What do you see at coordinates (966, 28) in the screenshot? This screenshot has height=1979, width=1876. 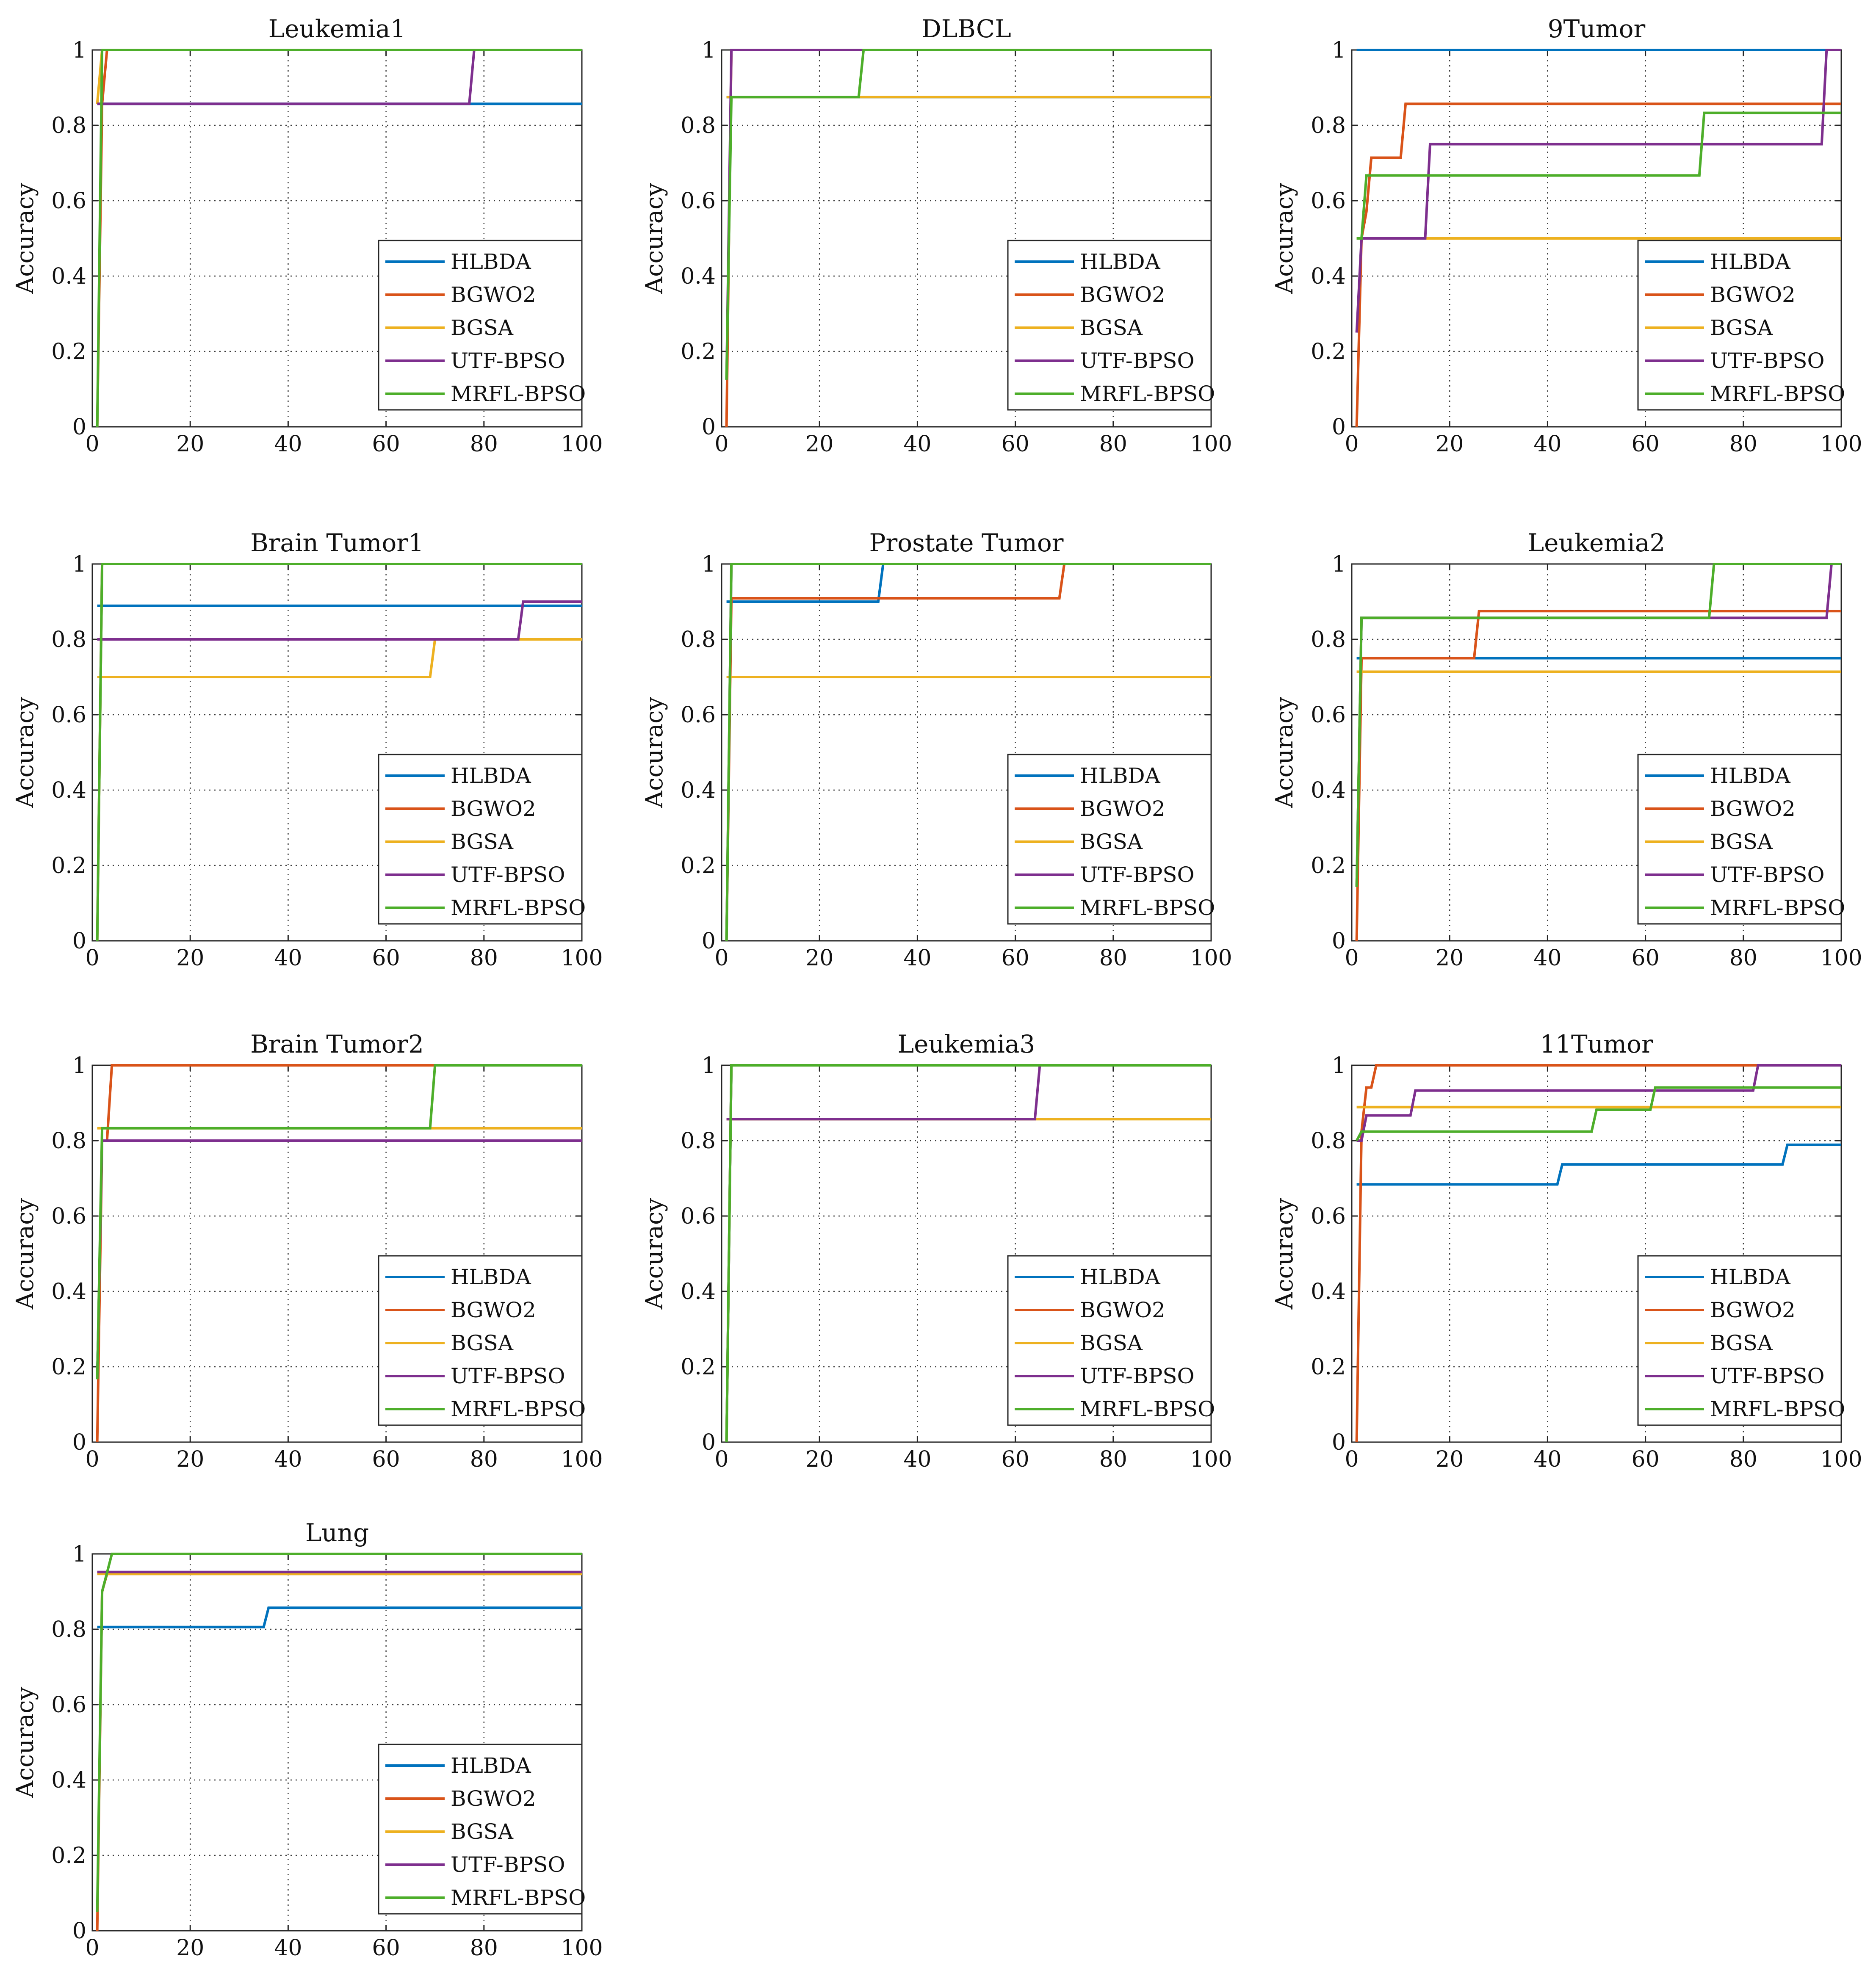 I see `chart-title: DLBCL` at bounding box center [966, 28].